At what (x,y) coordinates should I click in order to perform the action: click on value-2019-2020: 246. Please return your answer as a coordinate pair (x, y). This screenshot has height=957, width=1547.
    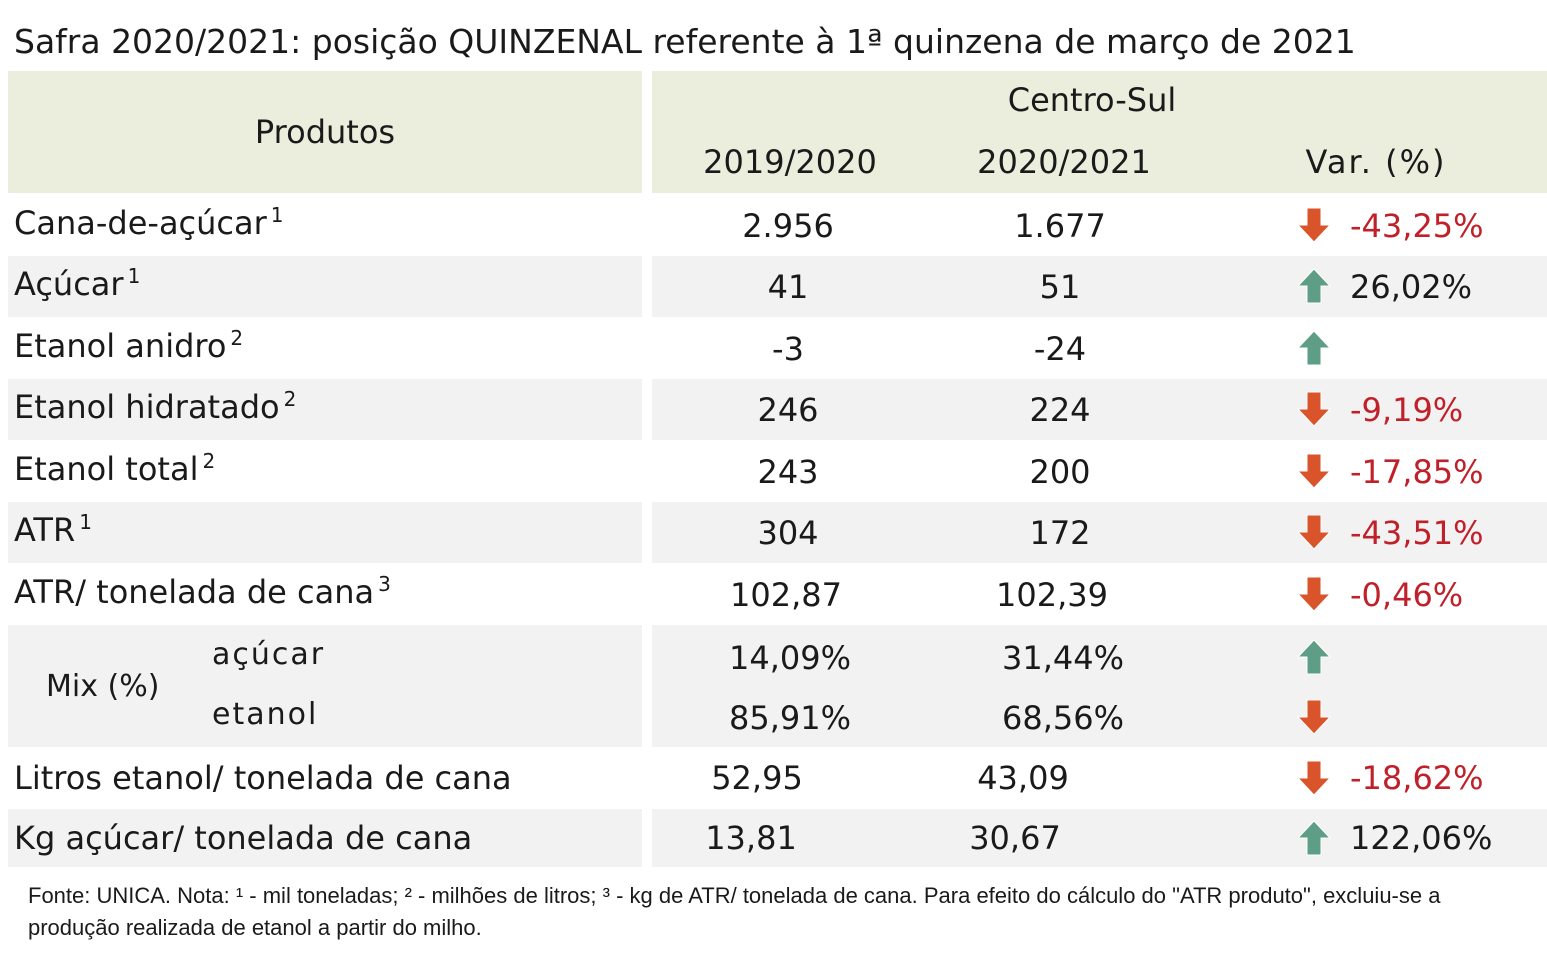
    Looking at the image, I should click on (788, 410).